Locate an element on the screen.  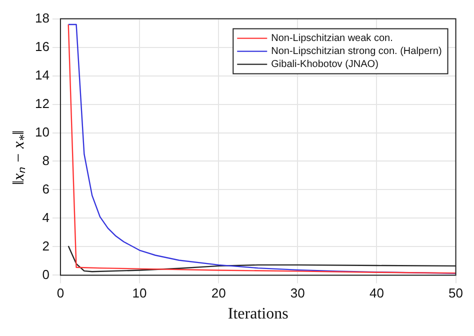
x-tick-label: 30 is located at coordinates (297, 293).